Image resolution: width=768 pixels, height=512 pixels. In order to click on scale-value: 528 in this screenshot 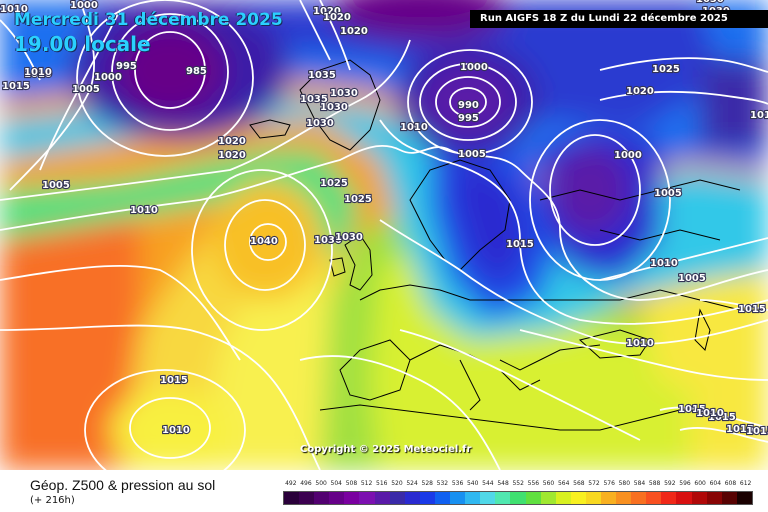, I will do `click(427, 483)`.